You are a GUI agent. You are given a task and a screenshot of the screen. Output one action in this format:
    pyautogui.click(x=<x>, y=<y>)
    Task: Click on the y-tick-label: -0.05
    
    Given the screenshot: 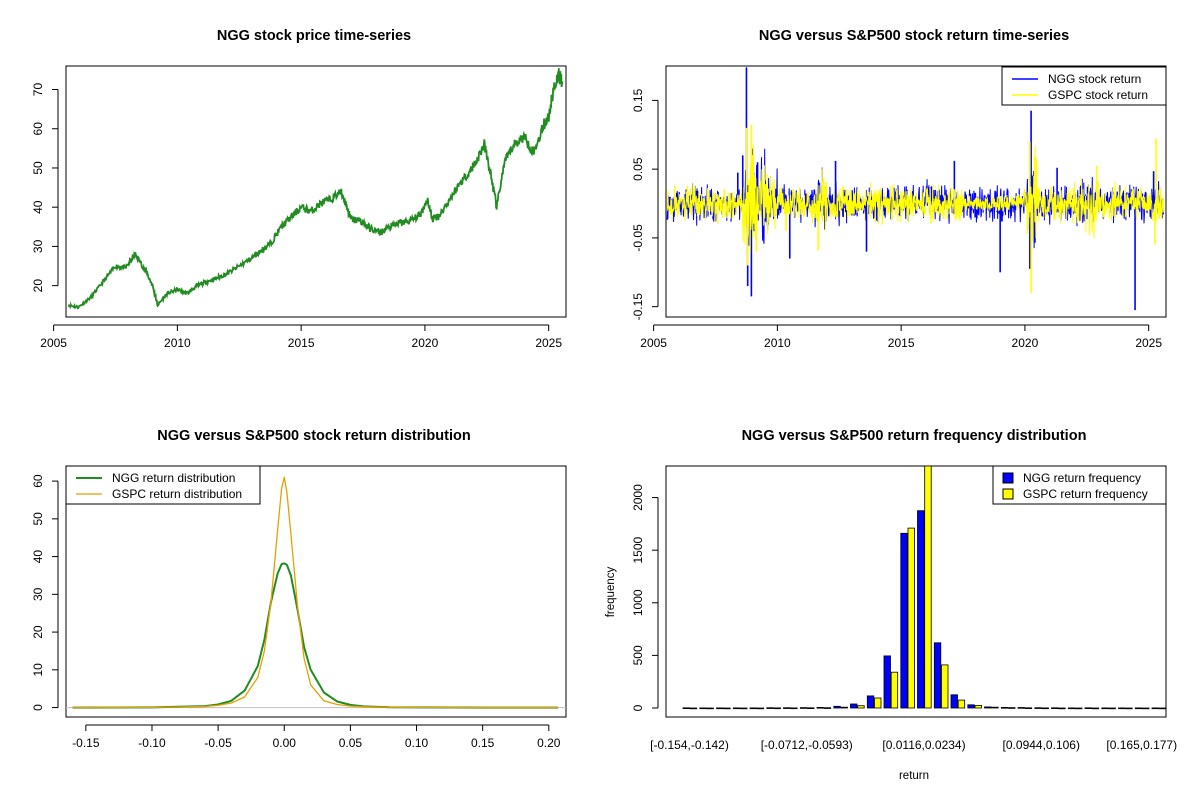 What is the action you would take?
    pyautogui.click(x=638, y=238)
    